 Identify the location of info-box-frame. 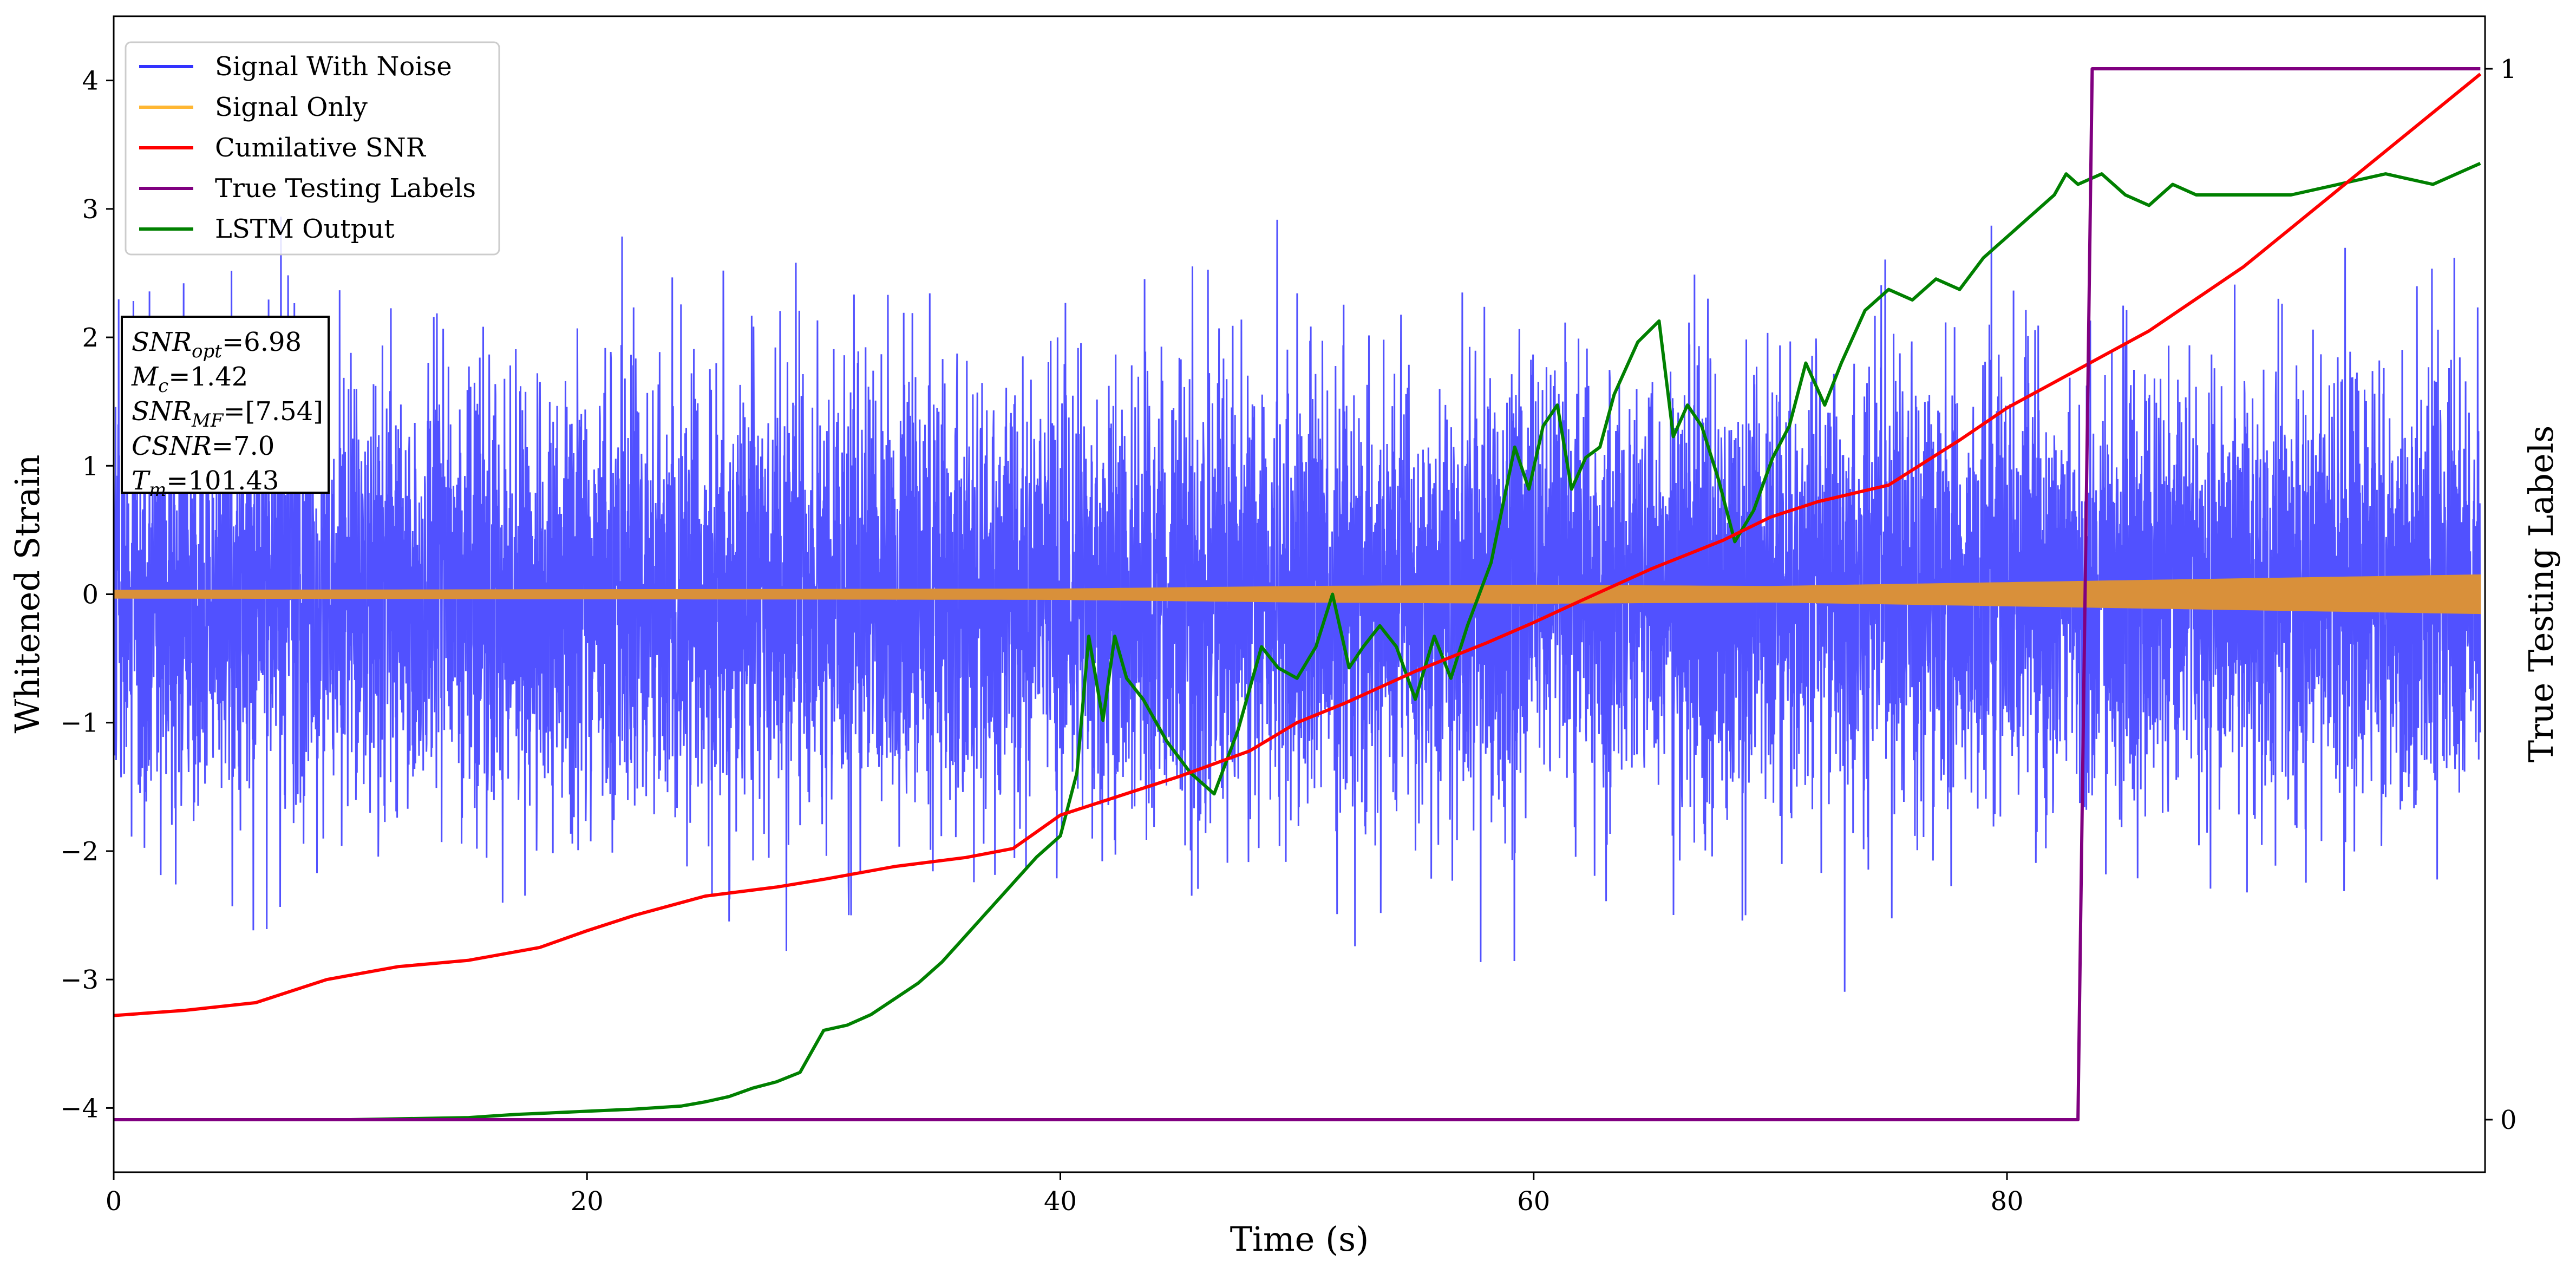
(225, 405).